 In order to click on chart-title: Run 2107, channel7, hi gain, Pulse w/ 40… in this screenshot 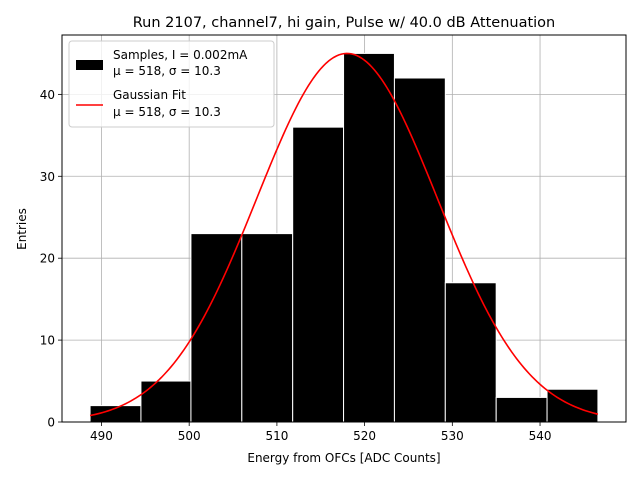, I will do `click(344, 23)`.